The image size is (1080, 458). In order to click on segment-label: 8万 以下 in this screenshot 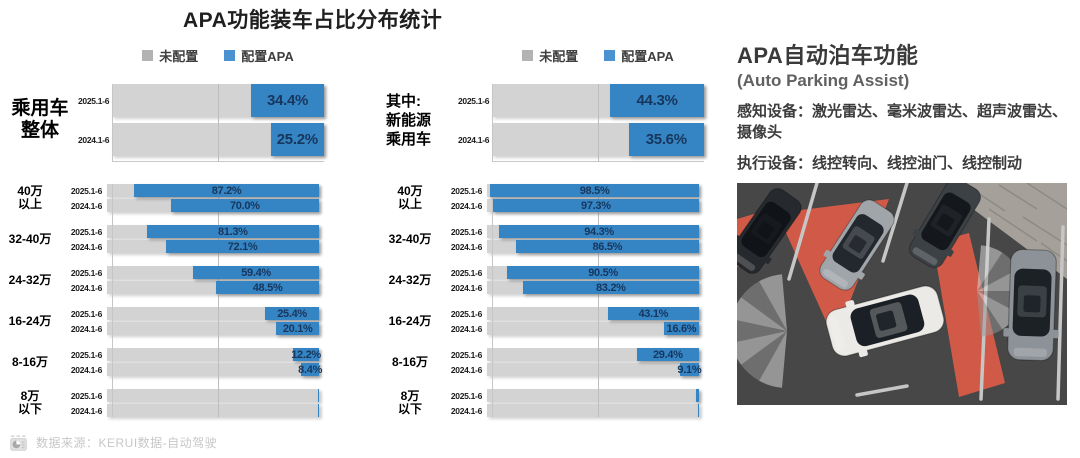, I will do `click(410, 403)`.